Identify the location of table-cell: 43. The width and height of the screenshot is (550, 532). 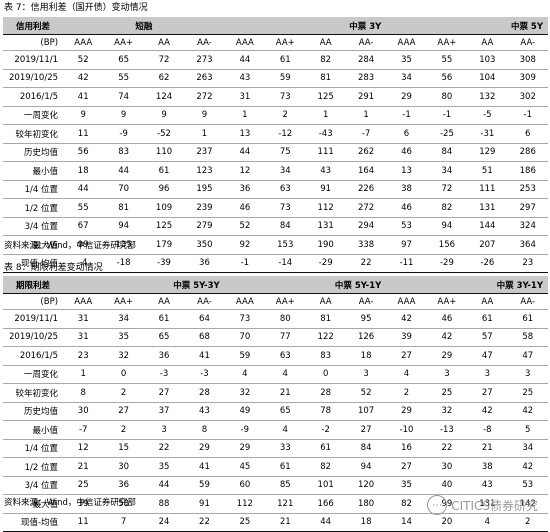
(245, 78).